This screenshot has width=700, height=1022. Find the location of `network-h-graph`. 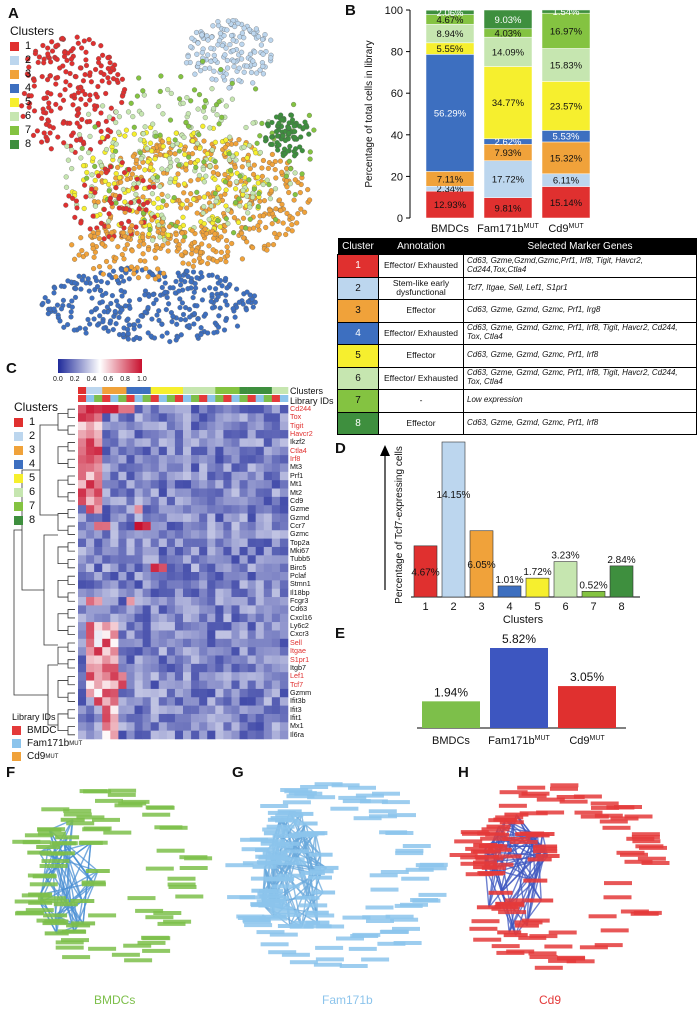

network-h-graph is located at coordinates (559, 876).